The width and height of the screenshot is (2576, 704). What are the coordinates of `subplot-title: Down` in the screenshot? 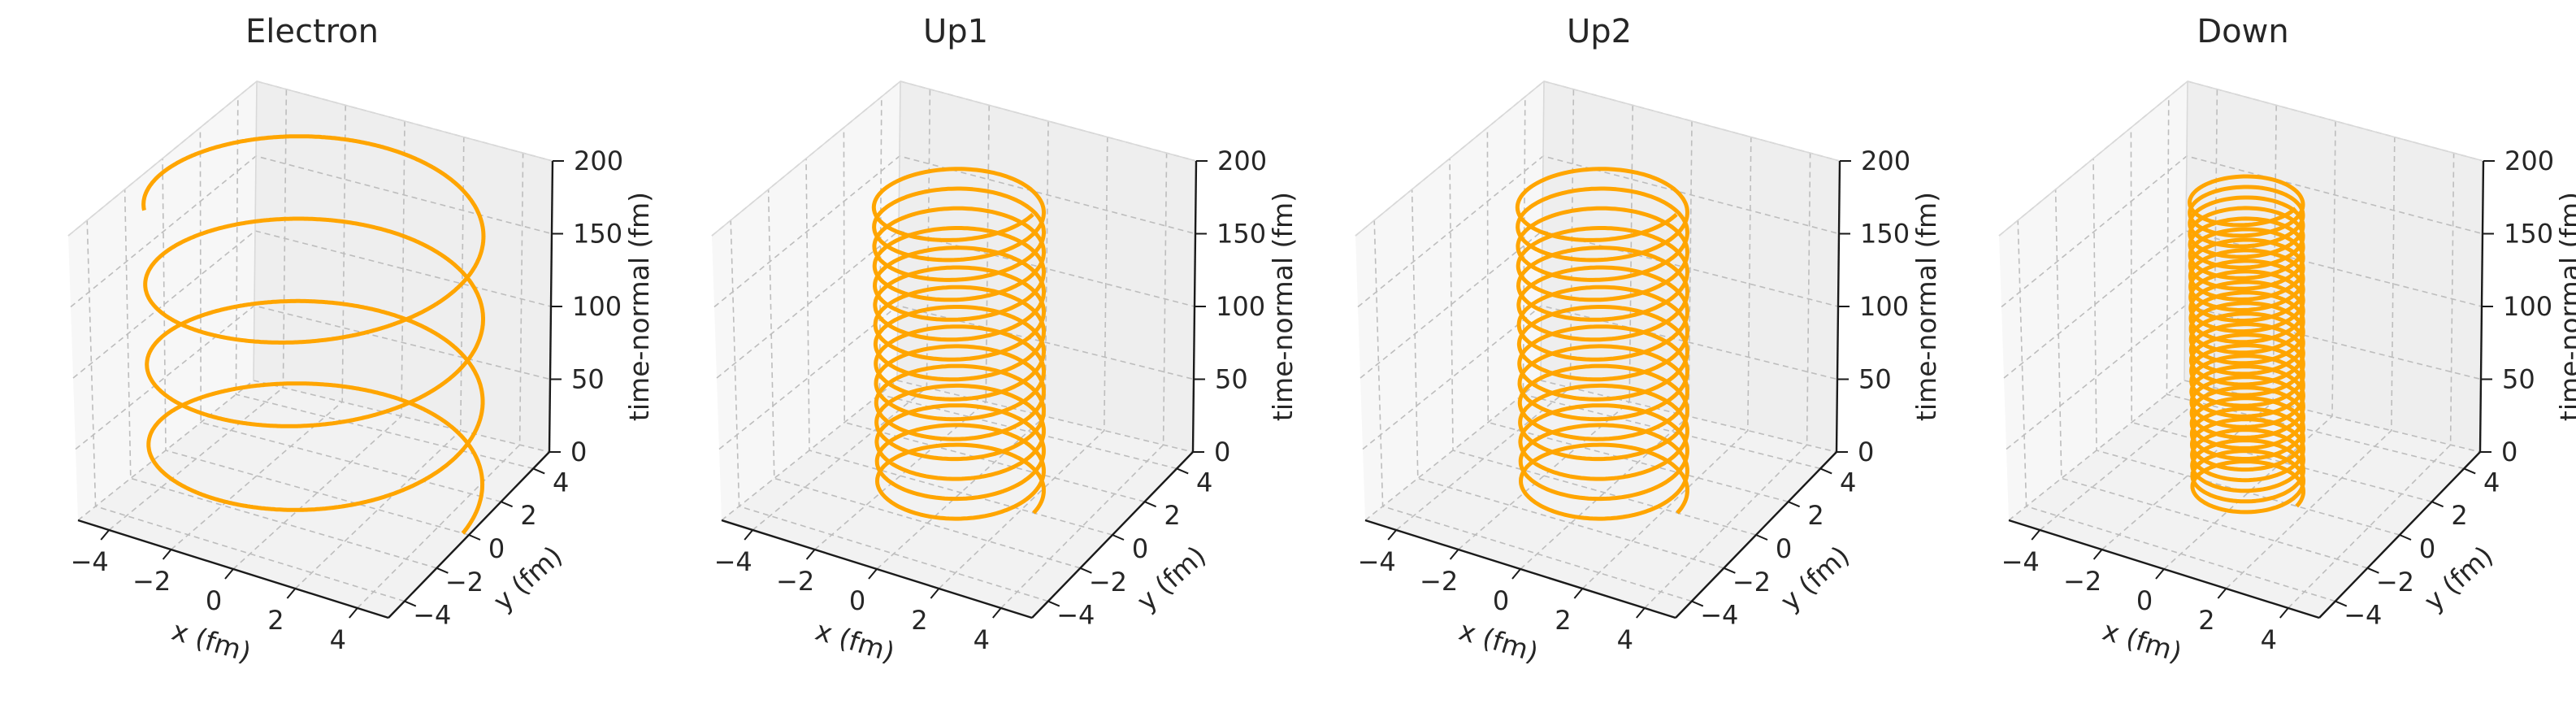 It's located at (2242, 31).